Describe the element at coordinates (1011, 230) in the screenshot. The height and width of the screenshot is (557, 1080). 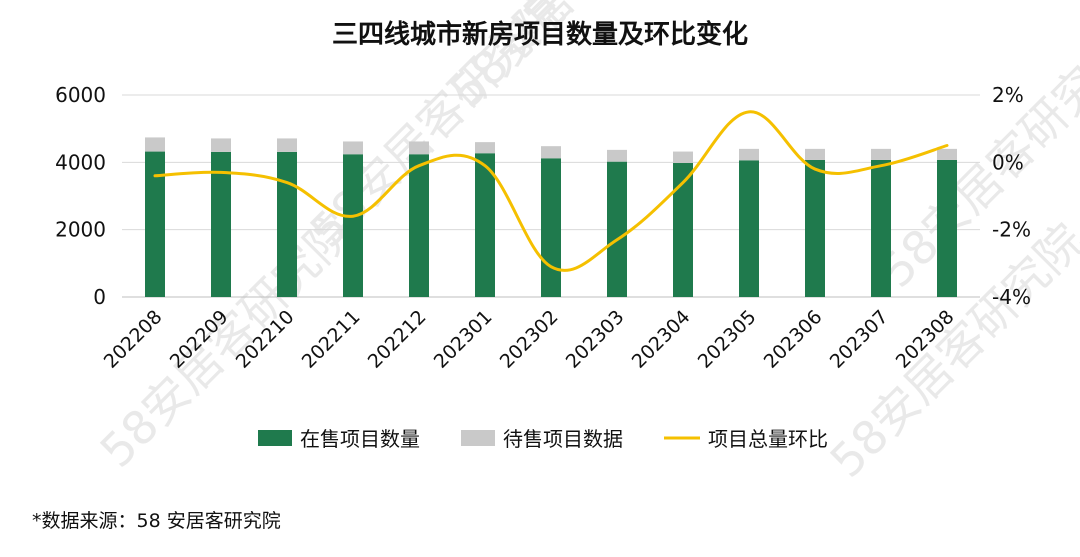
I see `right-tick-label: -2%` at that location.